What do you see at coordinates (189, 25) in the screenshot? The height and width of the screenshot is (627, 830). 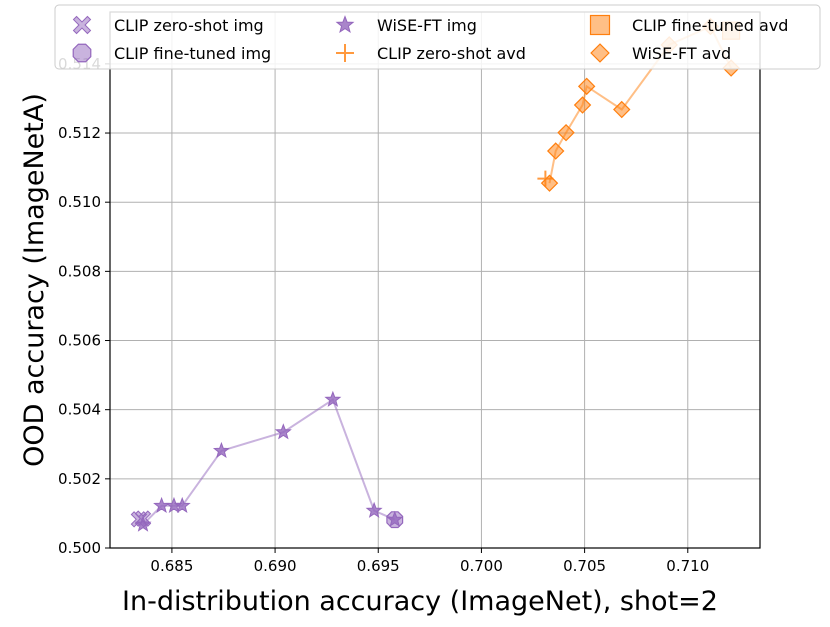 I see `legend-label: CLIP zero-shot img` at bounding box center [189, 25].